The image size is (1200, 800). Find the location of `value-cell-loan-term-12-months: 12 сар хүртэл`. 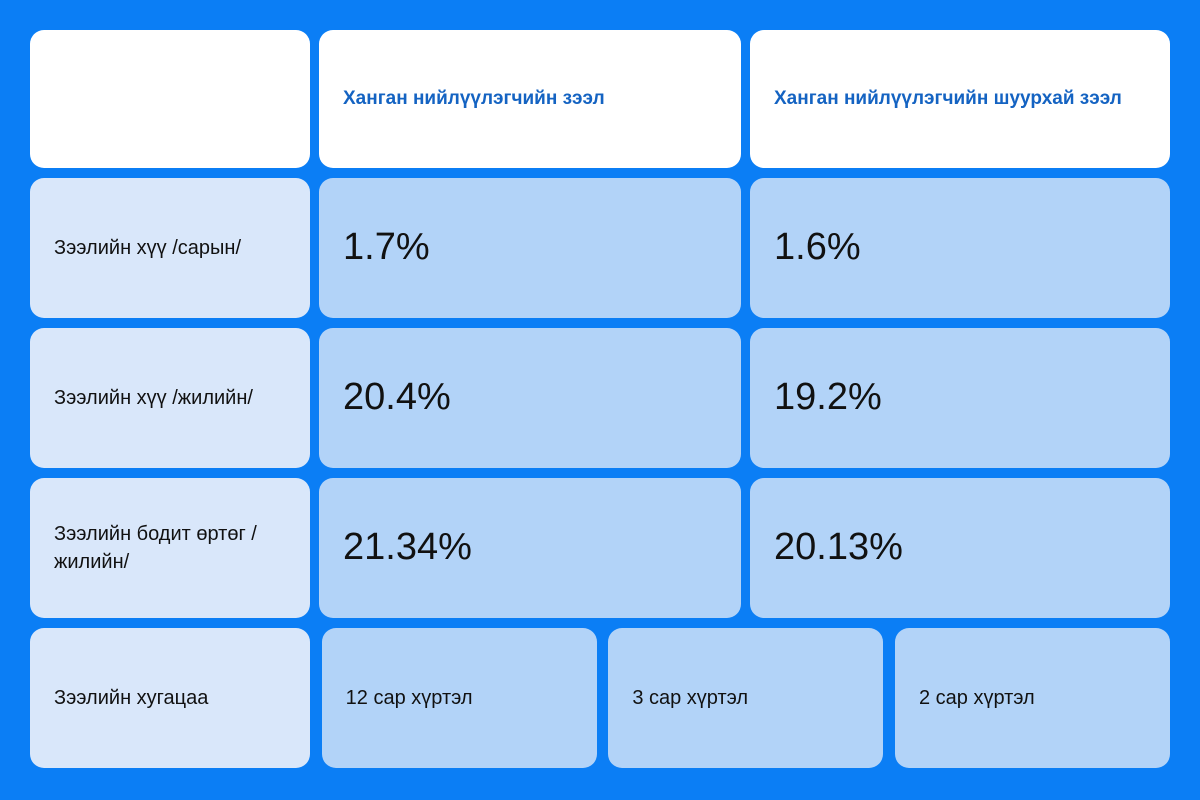

value-cell-loan-term-12-months: 12 сар хүртэл is located at coordinates (459, 698).